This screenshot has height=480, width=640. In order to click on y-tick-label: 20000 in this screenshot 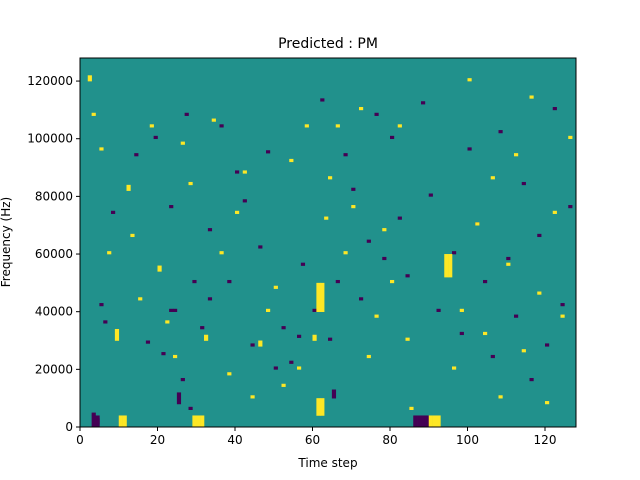, I will do `click(54, 369)`.